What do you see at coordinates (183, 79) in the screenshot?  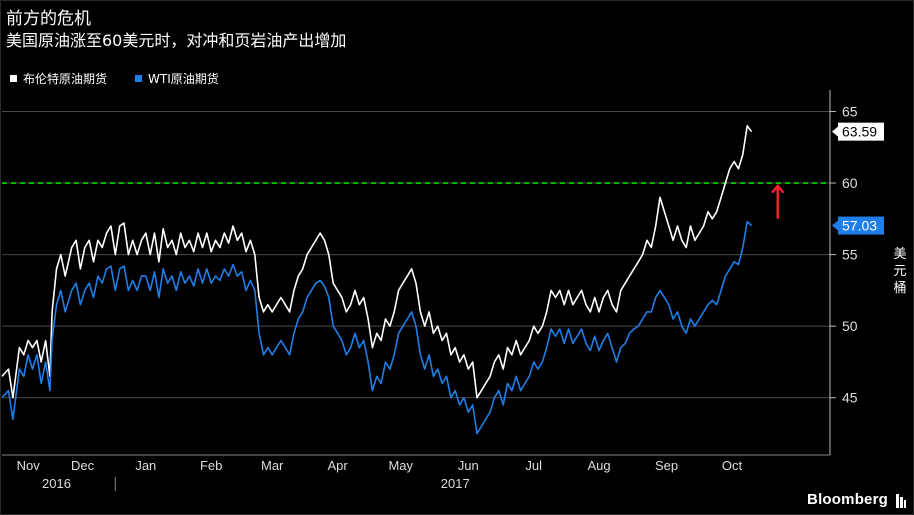 I see `legend-label-wti: WTI原油期货` at bounding box center [183, 79].